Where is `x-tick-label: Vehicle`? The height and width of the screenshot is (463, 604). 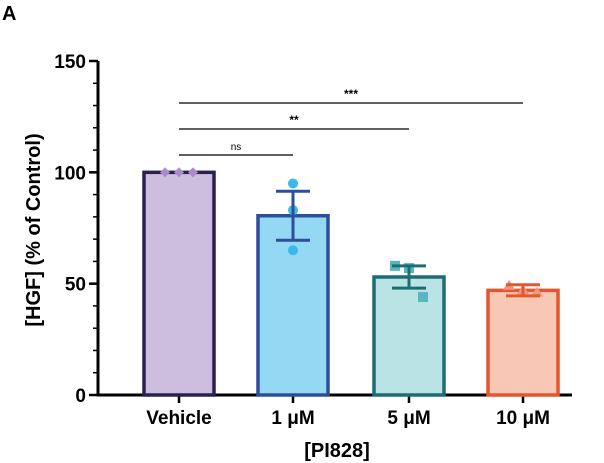
x-tick-label: Vehicle is located at coordinates (179, 418).